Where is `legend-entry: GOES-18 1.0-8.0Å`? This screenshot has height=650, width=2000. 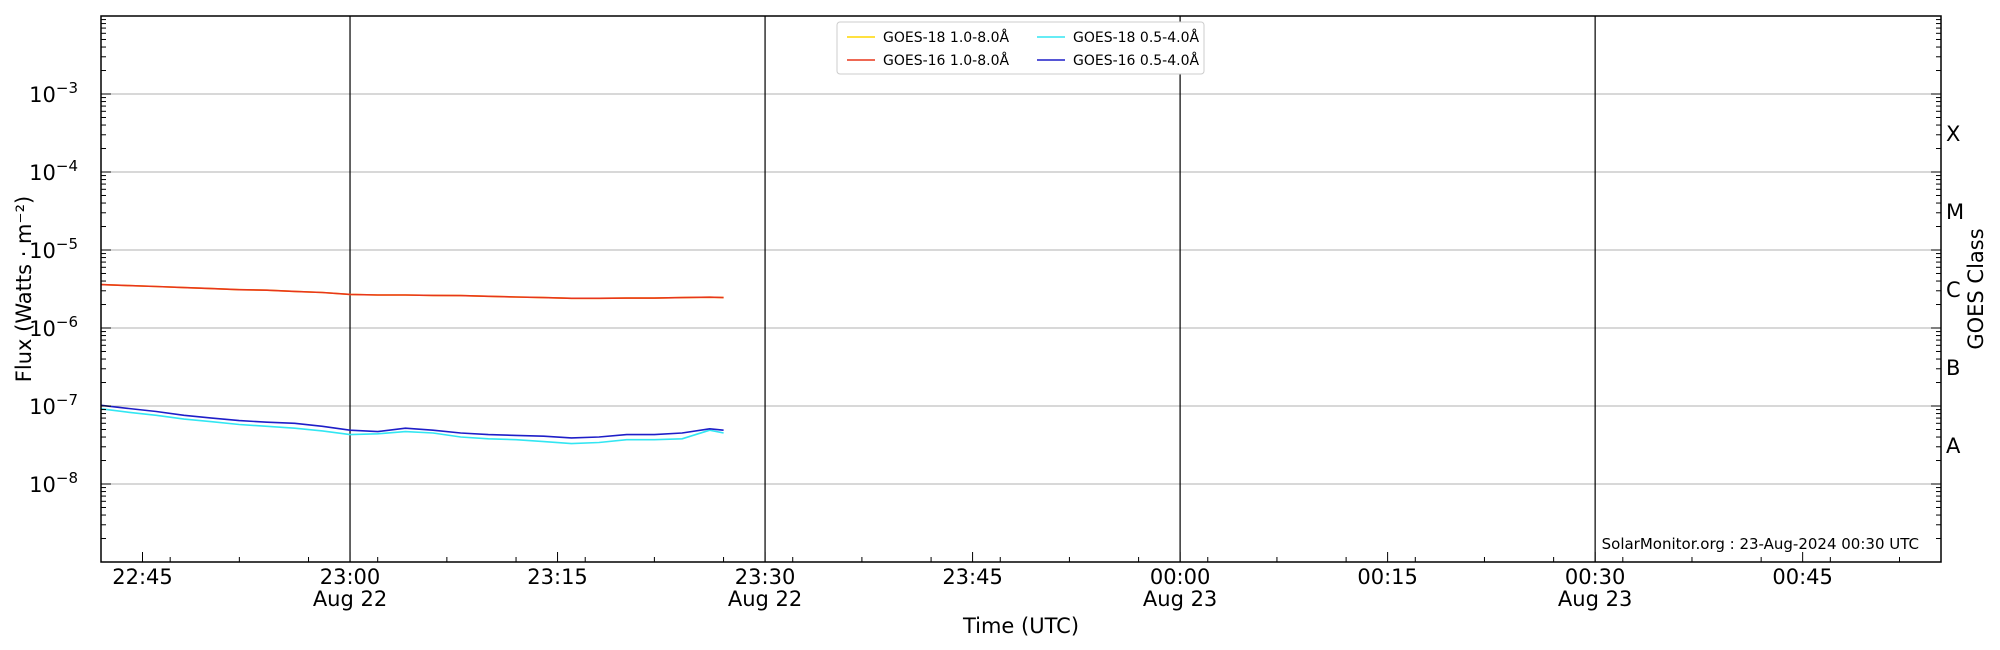
legend-entry: GOES-18 1.0-8.0Å is located at coordinates (946, 37).